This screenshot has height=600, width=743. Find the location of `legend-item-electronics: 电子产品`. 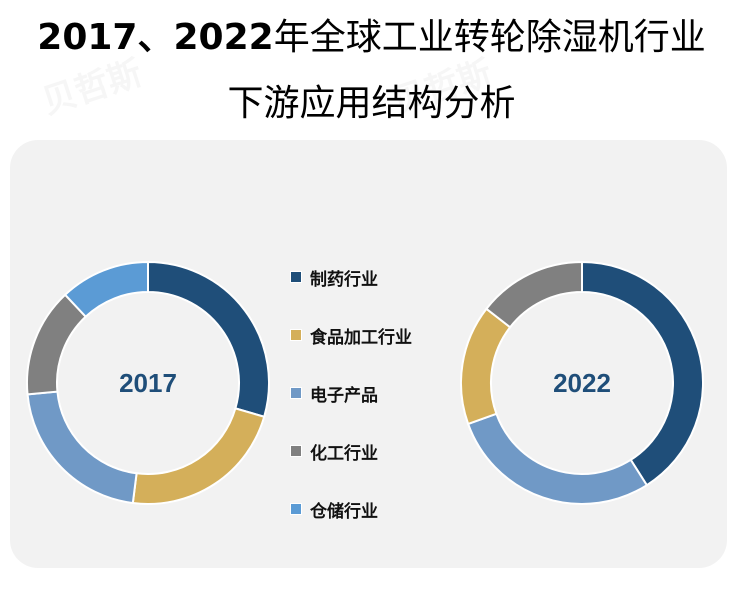

legend-item-electronics: 电子产品 is located at coordinates (351, 393).